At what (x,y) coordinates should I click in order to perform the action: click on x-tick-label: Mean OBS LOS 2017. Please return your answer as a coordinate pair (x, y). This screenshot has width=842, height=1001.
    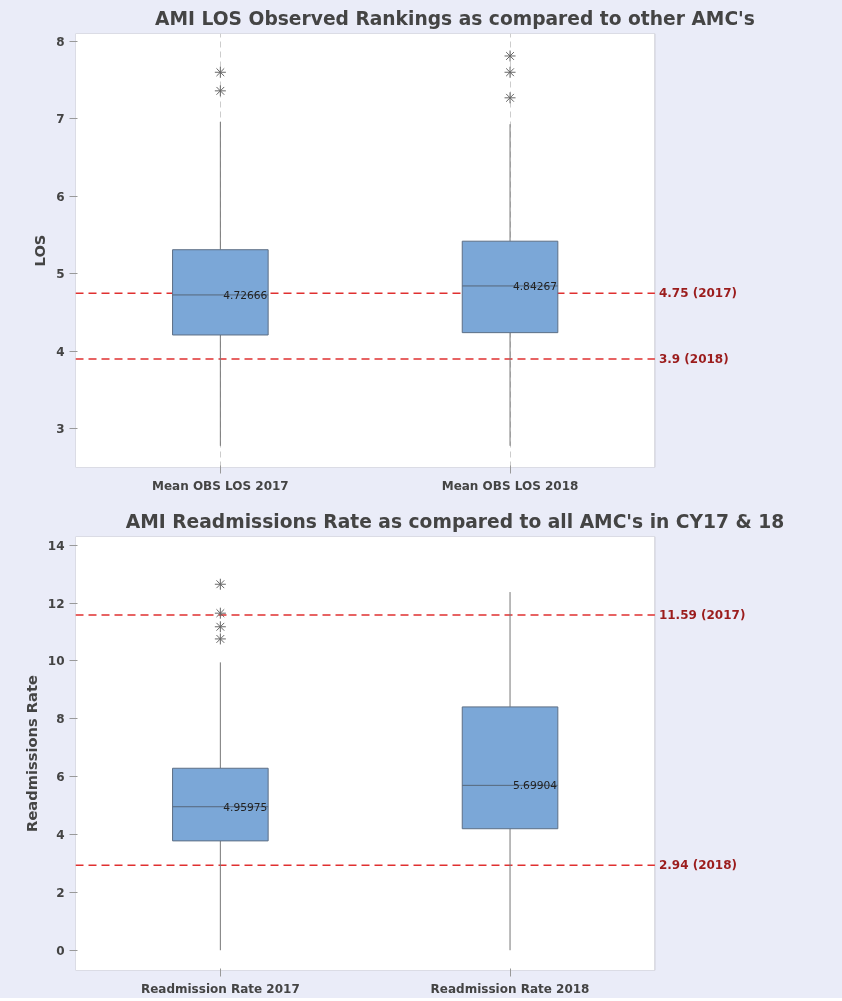
    Looking at the image, I should click on (220, 485).